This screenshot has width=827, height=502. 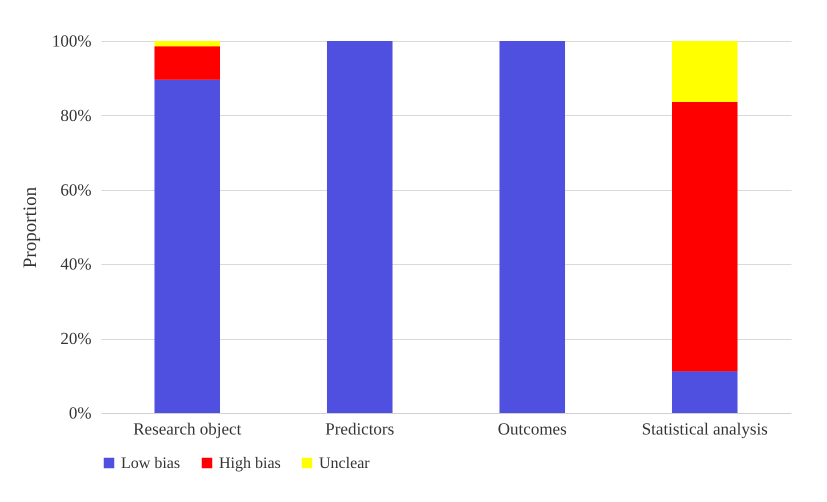 What do you see at coordinates (532, 429) in the screenshot?
I see `x-tick-label: Outcomes` at bounding box center [532, 429].